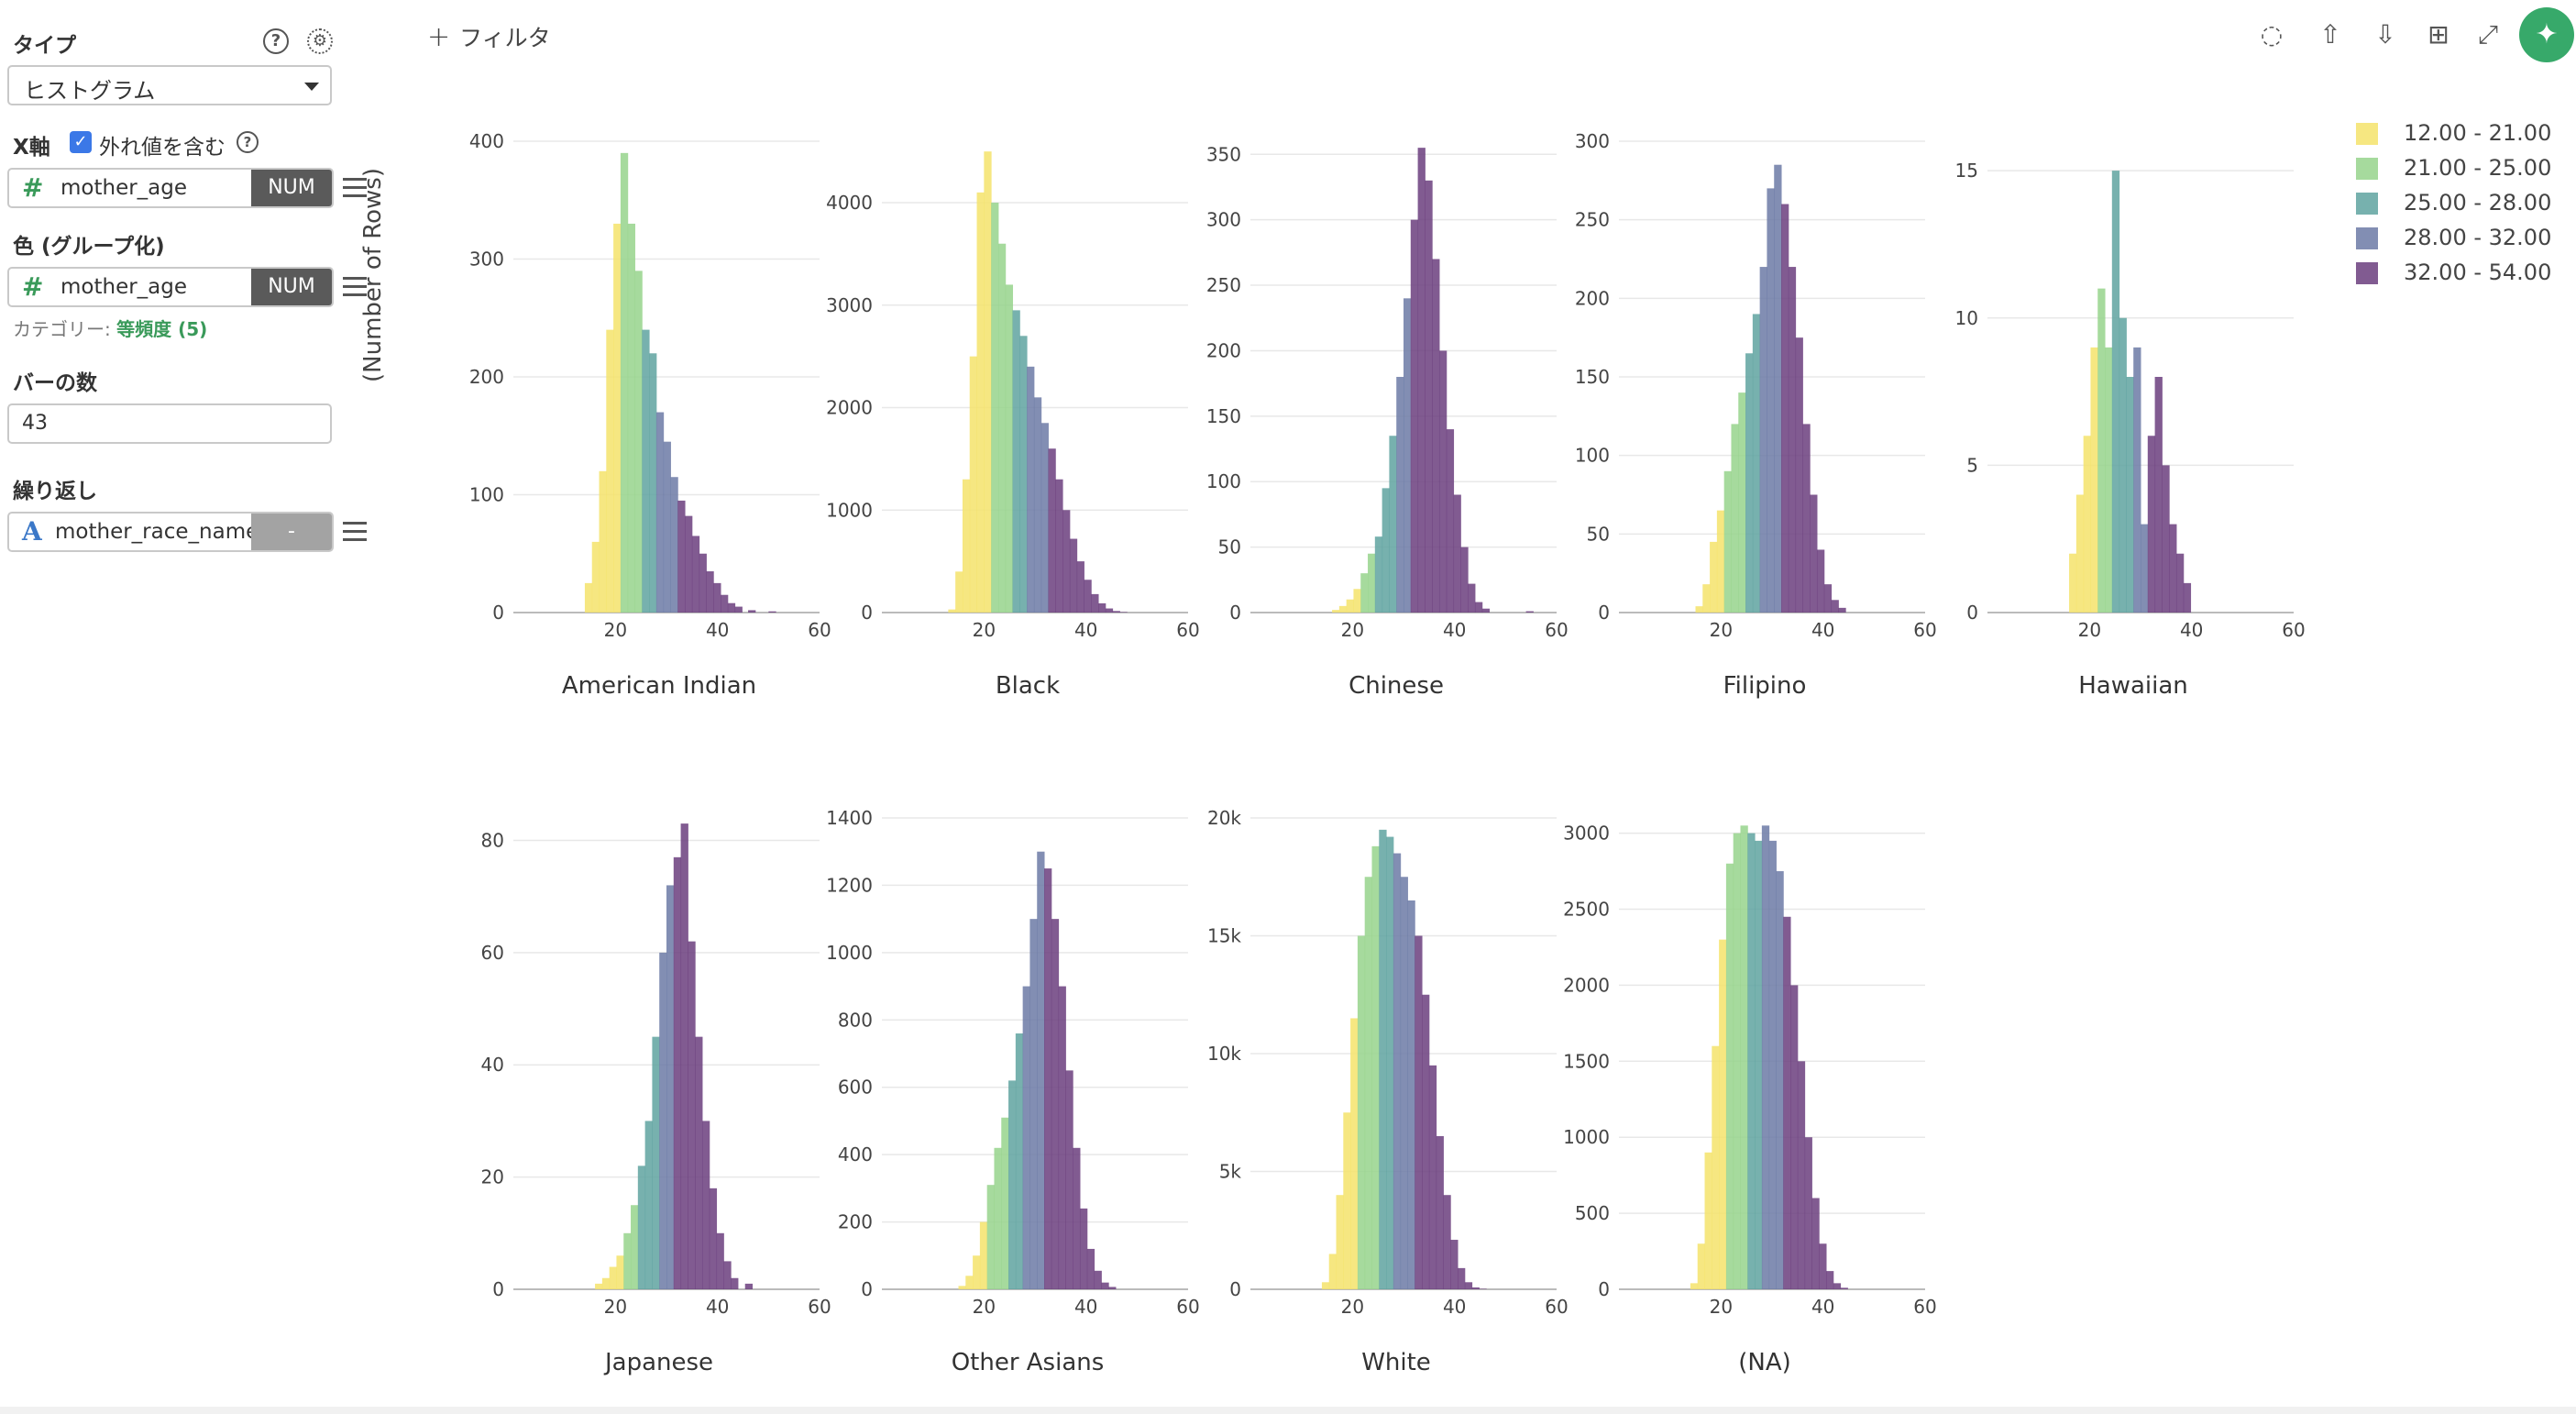 This screenshot has height=1414, width=2576. I want to click on color-column-selector: # mother_age NUM, so click(170, 287).